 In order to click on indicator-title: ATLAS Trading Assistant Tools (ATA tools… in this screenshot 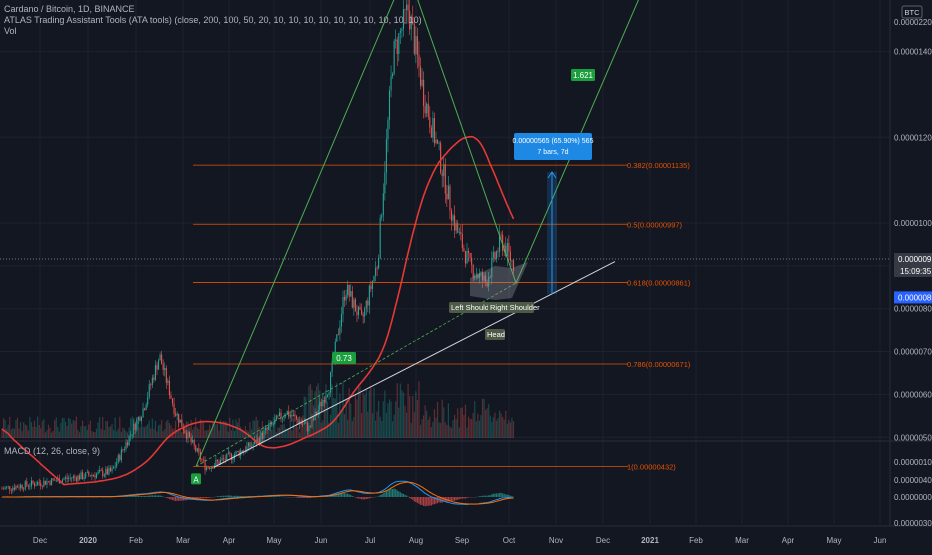, I will do `click(213, 20)`.